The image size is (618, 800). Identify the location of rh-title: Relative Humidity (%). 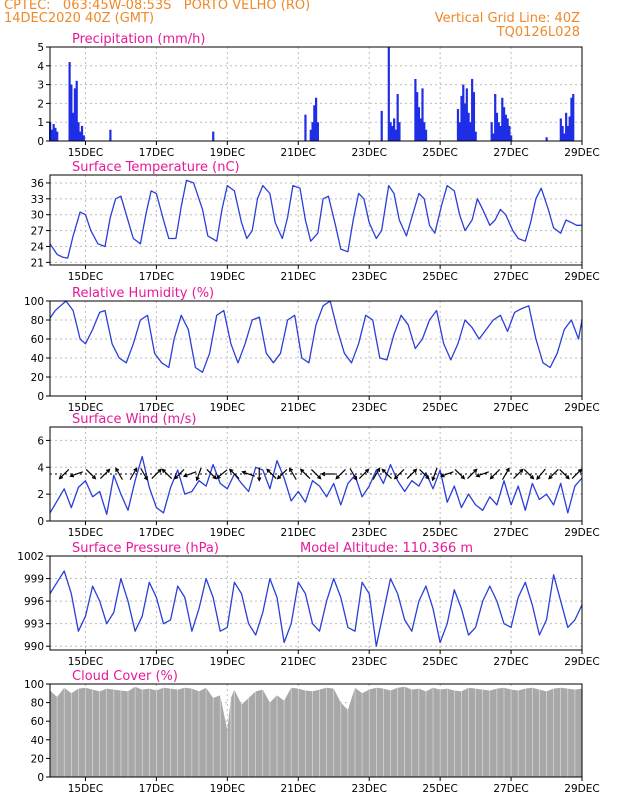
(143, 293).